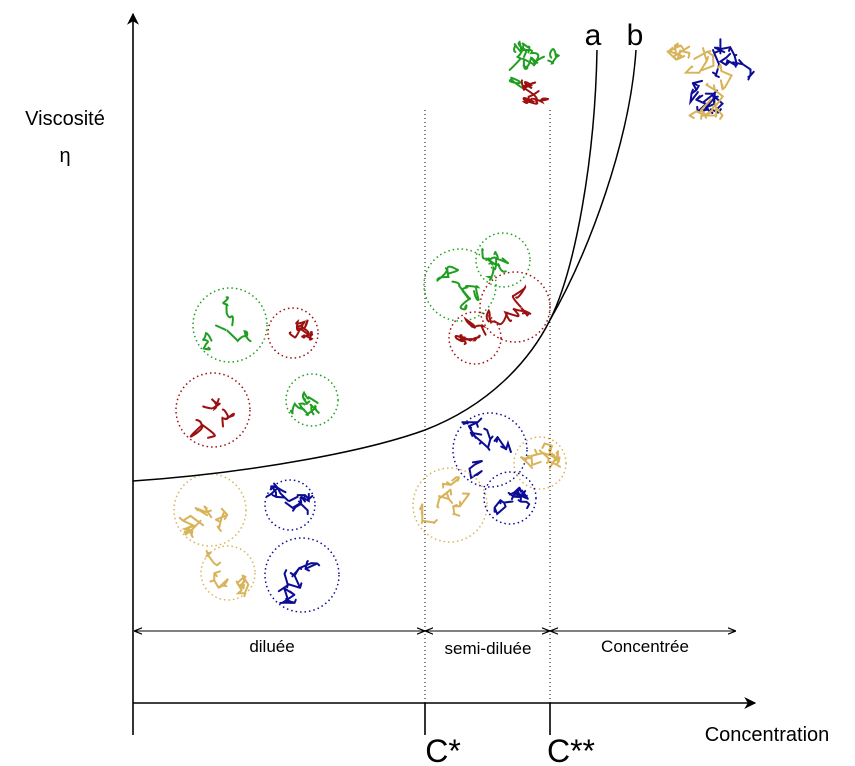 The width and height of the screenshot is (855, 766). What do you see at coordinates (488, 648) in the screenshot?
I see `region-label: semi-diluée` at bounding box center [488, 648].